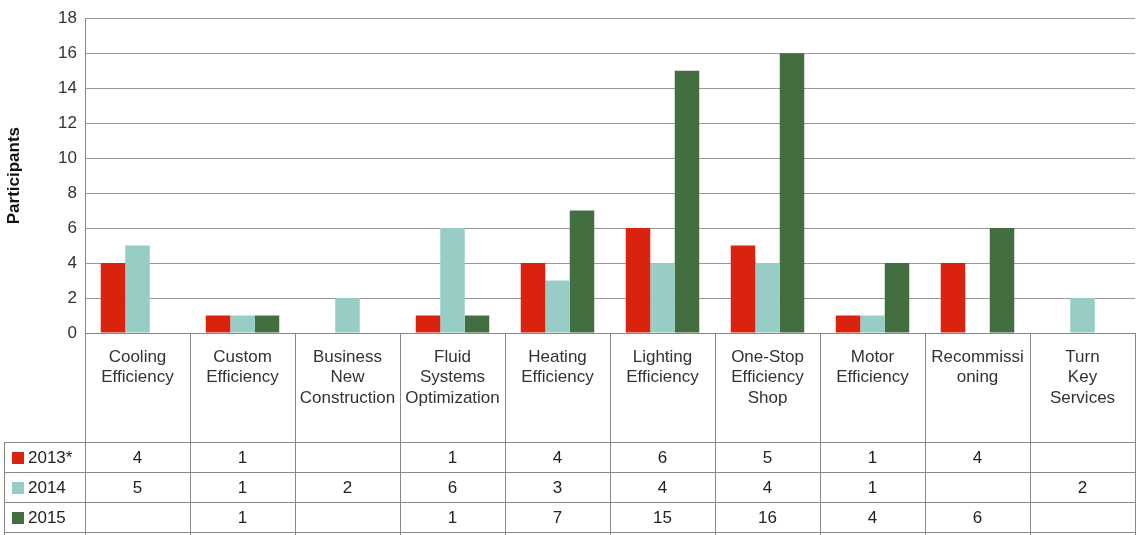 This screenshot has height=535, width=1139. What do you see at coordinates (47, 517) in the screenshot?
I see `legend-label: 2015` at bounding box center [47, 517].